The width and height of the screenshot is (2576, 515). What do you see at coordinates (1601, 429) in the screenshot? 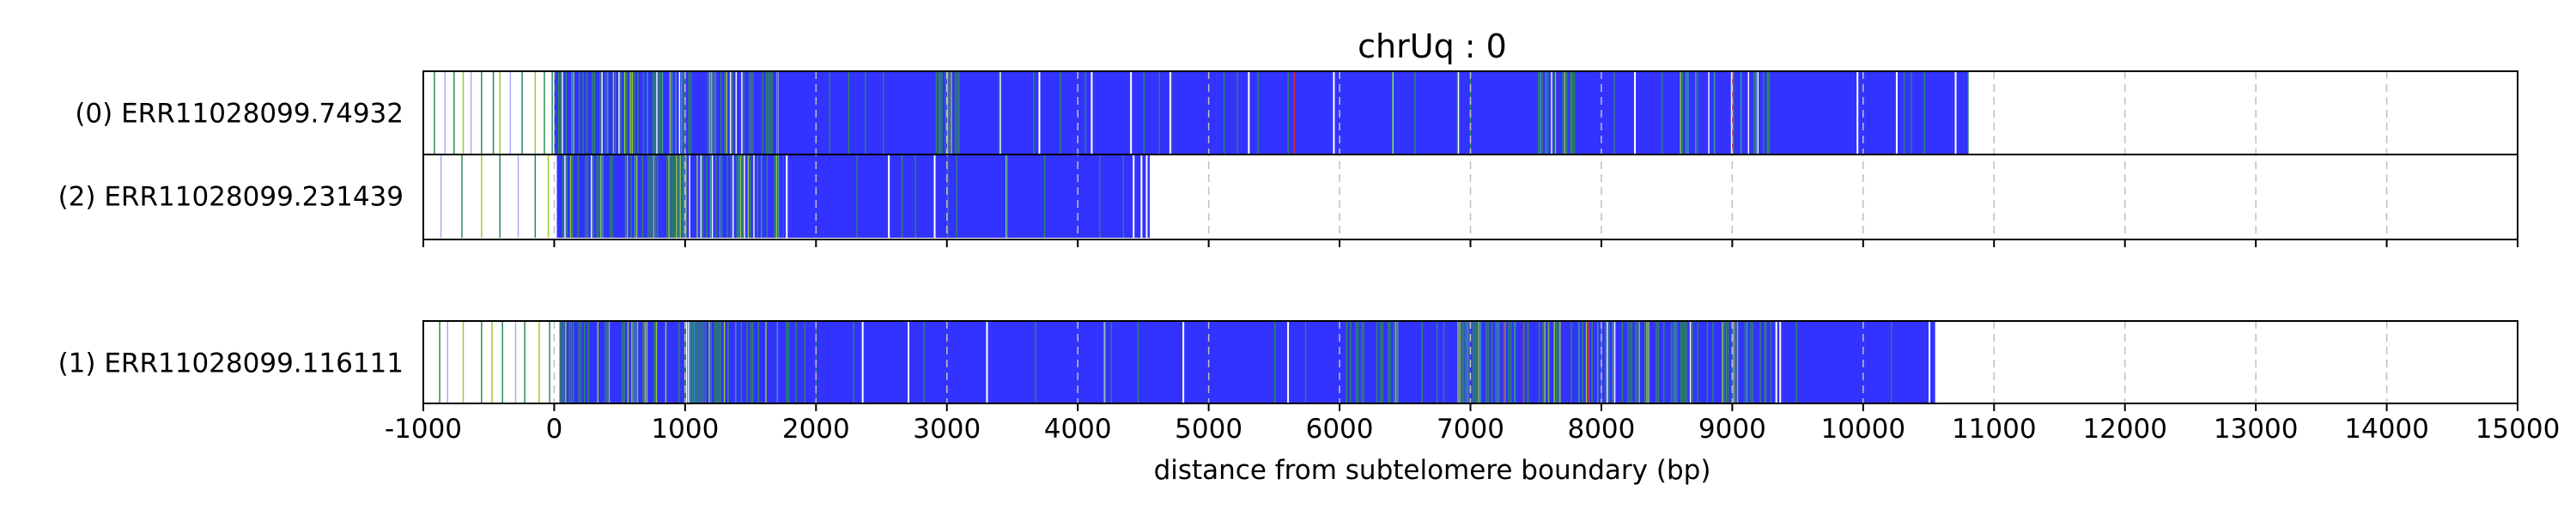
I see `x-tick-label: 8000` at bounding box center [1601, 429].